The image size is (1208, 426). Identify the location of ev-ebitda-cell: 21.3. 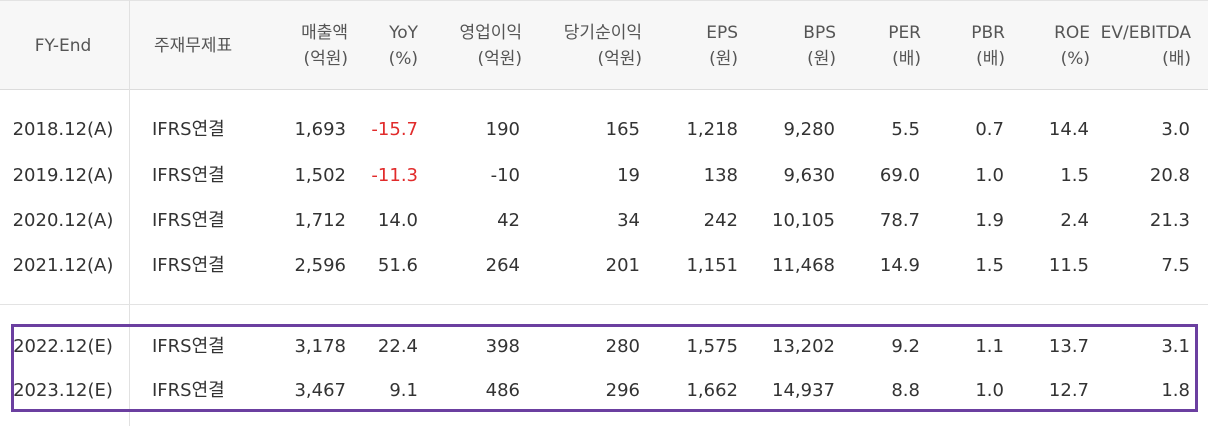
(1169, 220).